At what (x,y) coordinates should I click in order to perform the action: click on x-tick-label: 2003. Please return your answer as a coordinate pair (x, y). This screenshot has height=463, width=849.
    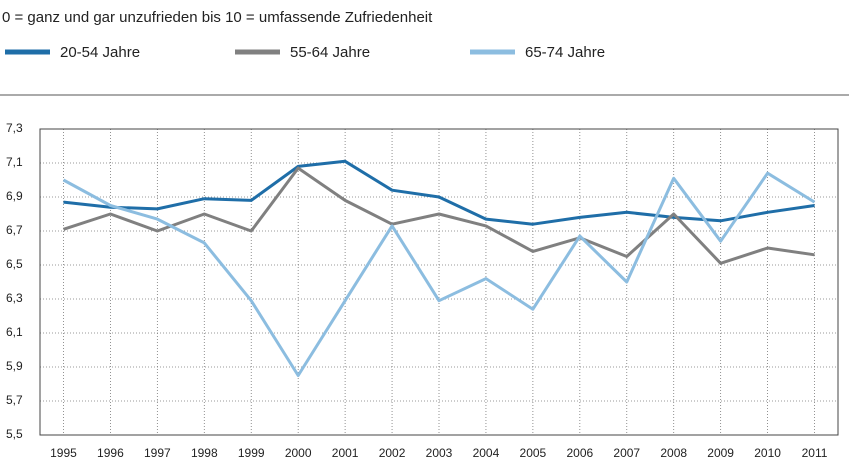
    Looking at the image, I should click on (439, 453).